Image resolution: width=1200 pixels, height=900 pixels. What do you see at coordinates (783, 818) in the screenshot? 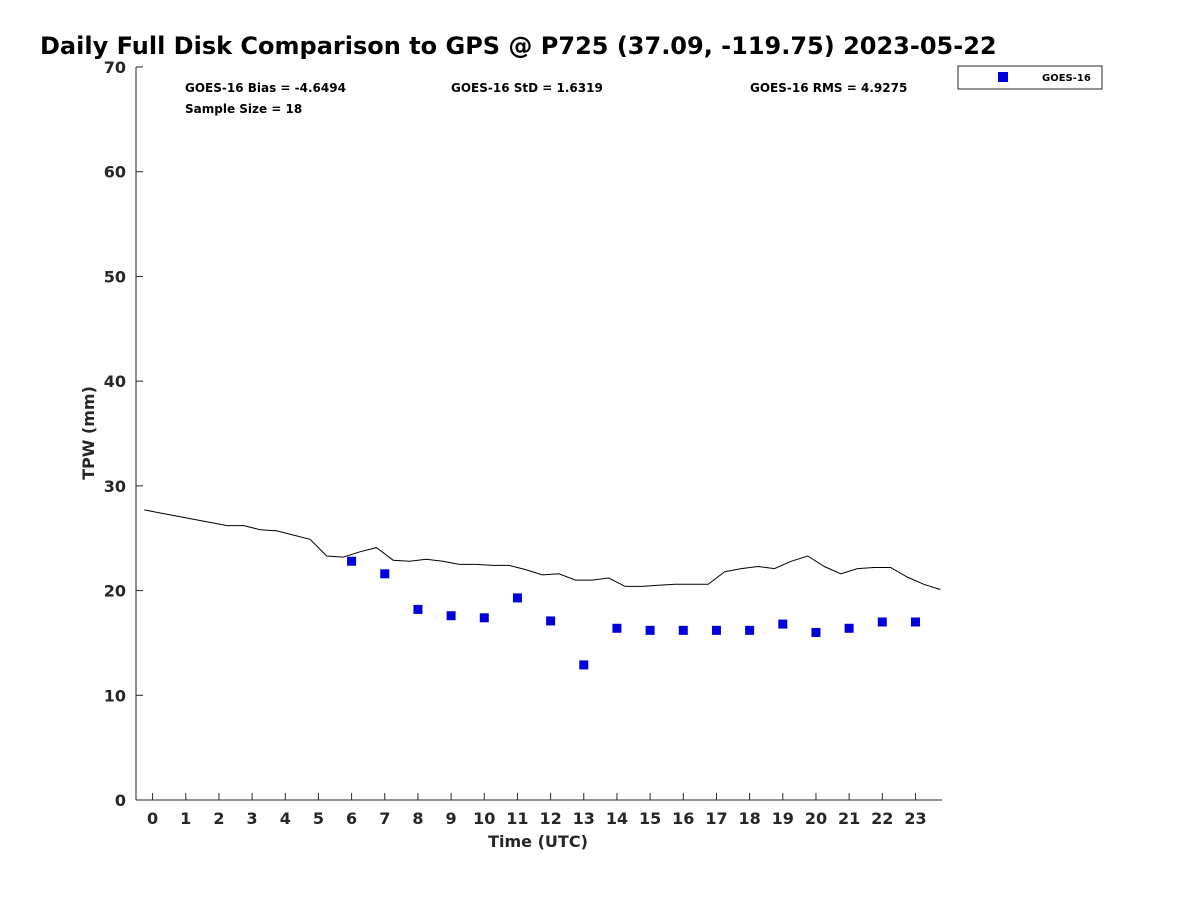
I see `x-tick-label: 19` at bounding box center [783, 818].